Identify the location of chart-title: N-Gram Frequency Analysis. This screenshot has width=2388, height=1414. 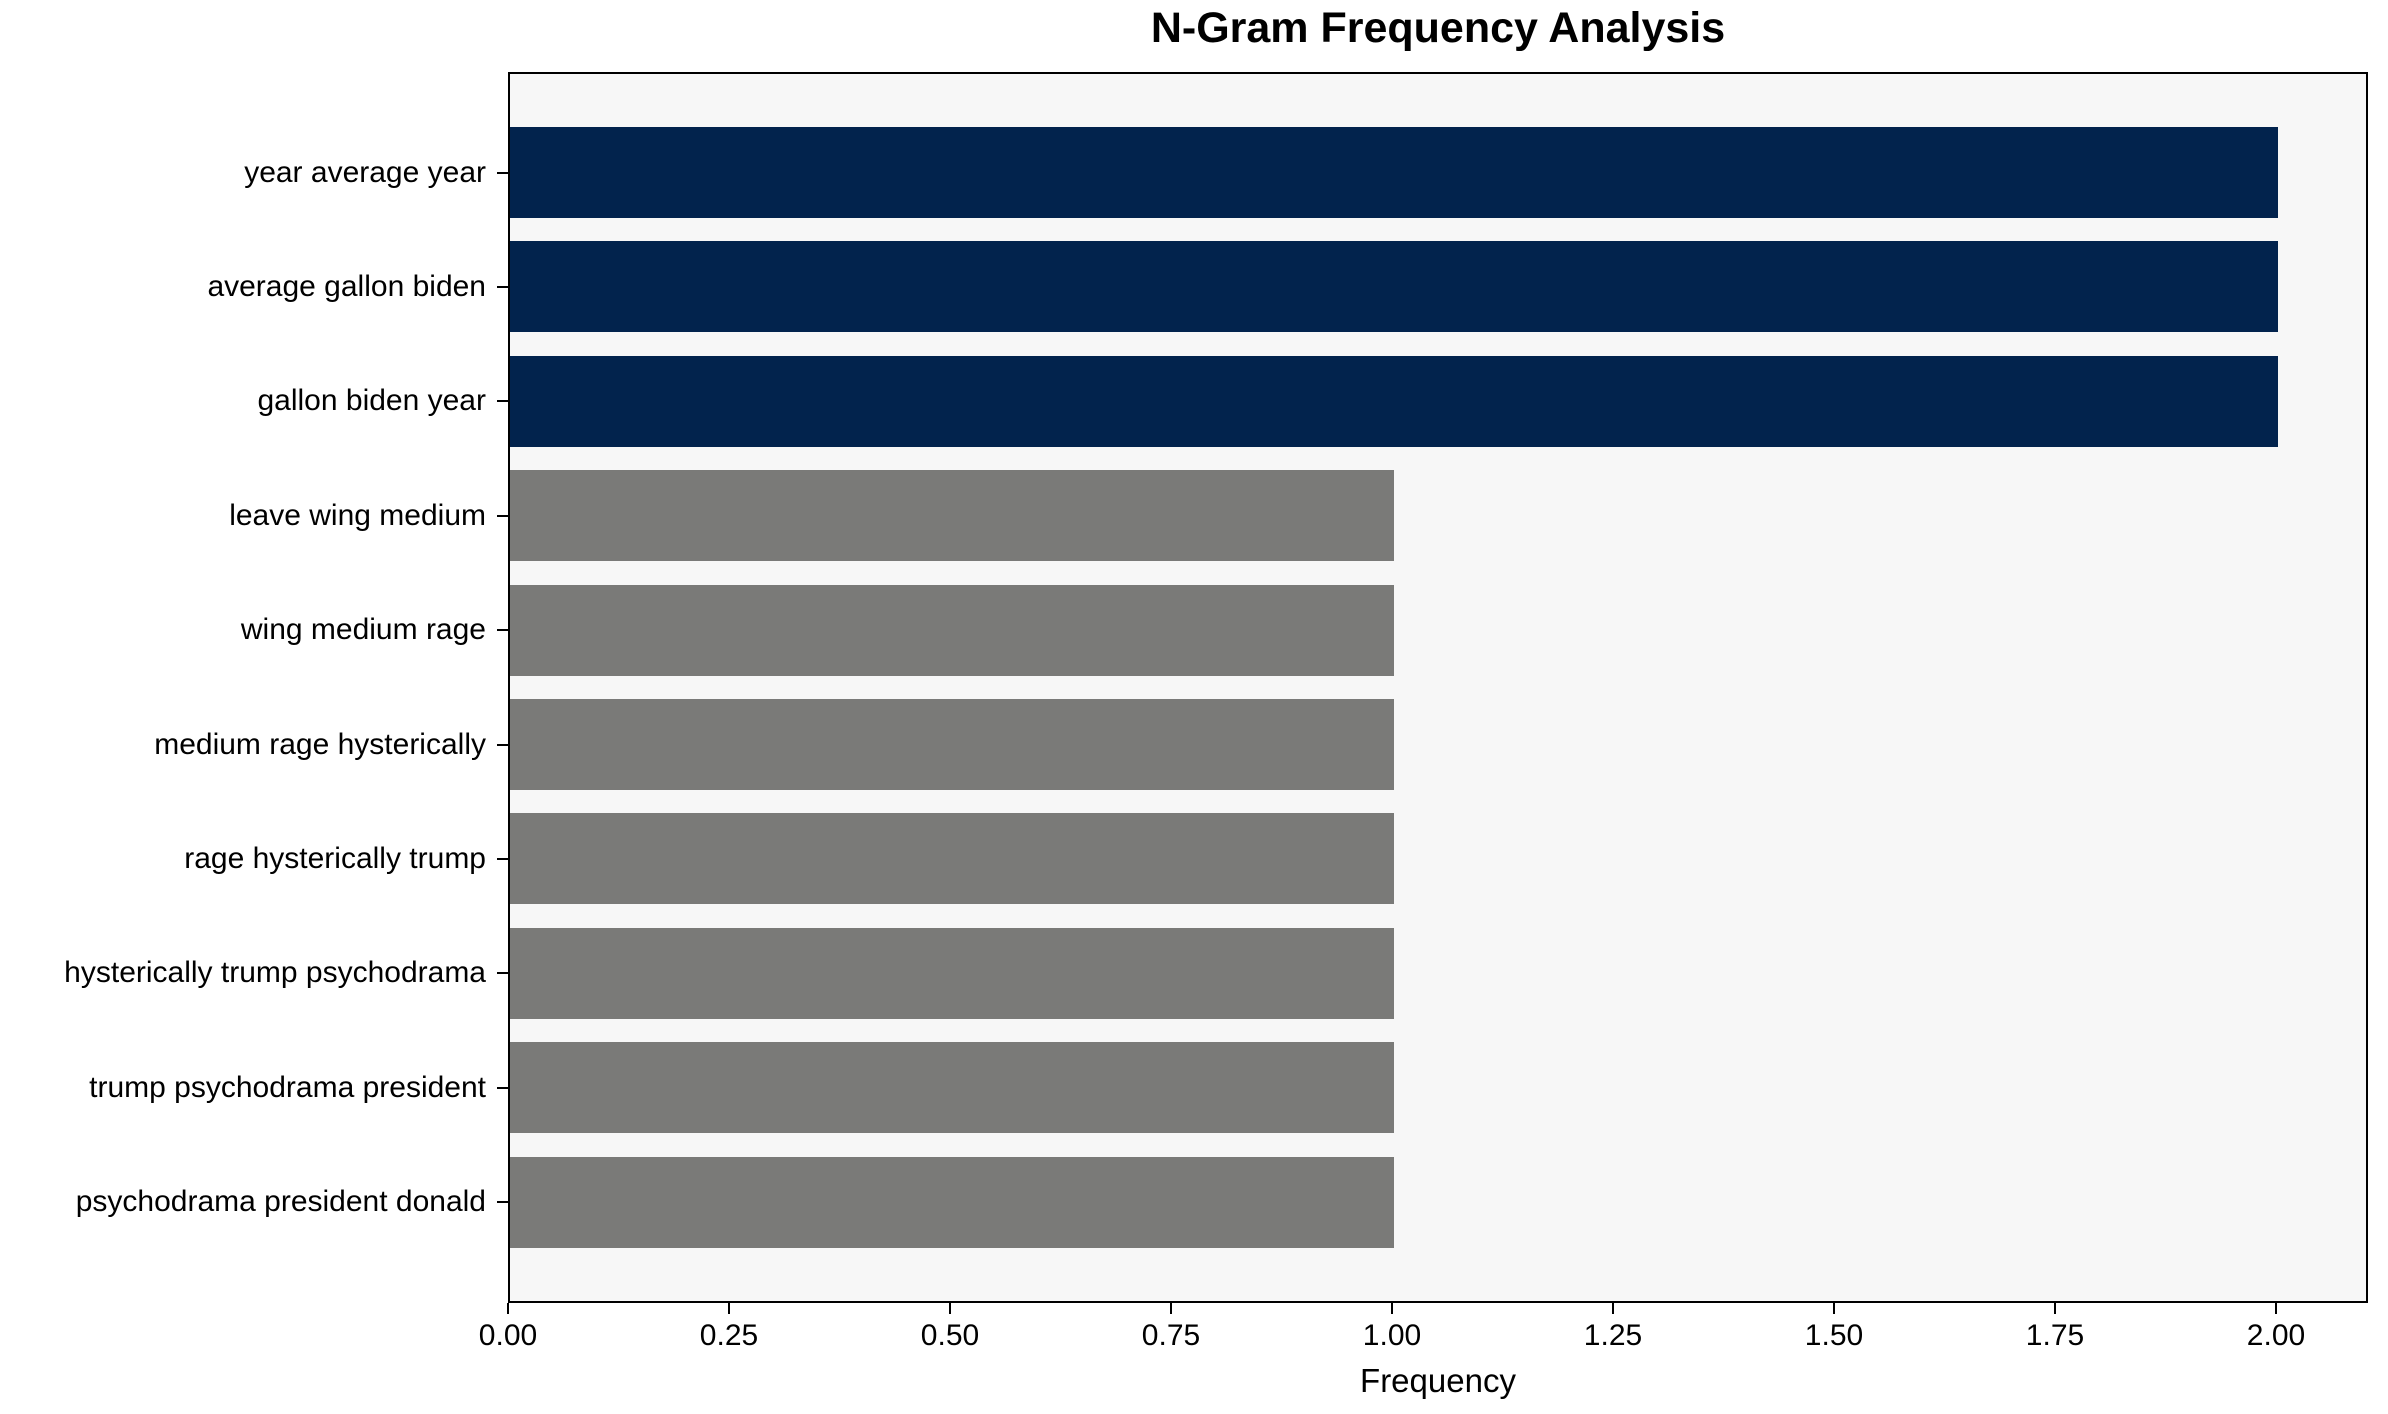
(1438, 28).